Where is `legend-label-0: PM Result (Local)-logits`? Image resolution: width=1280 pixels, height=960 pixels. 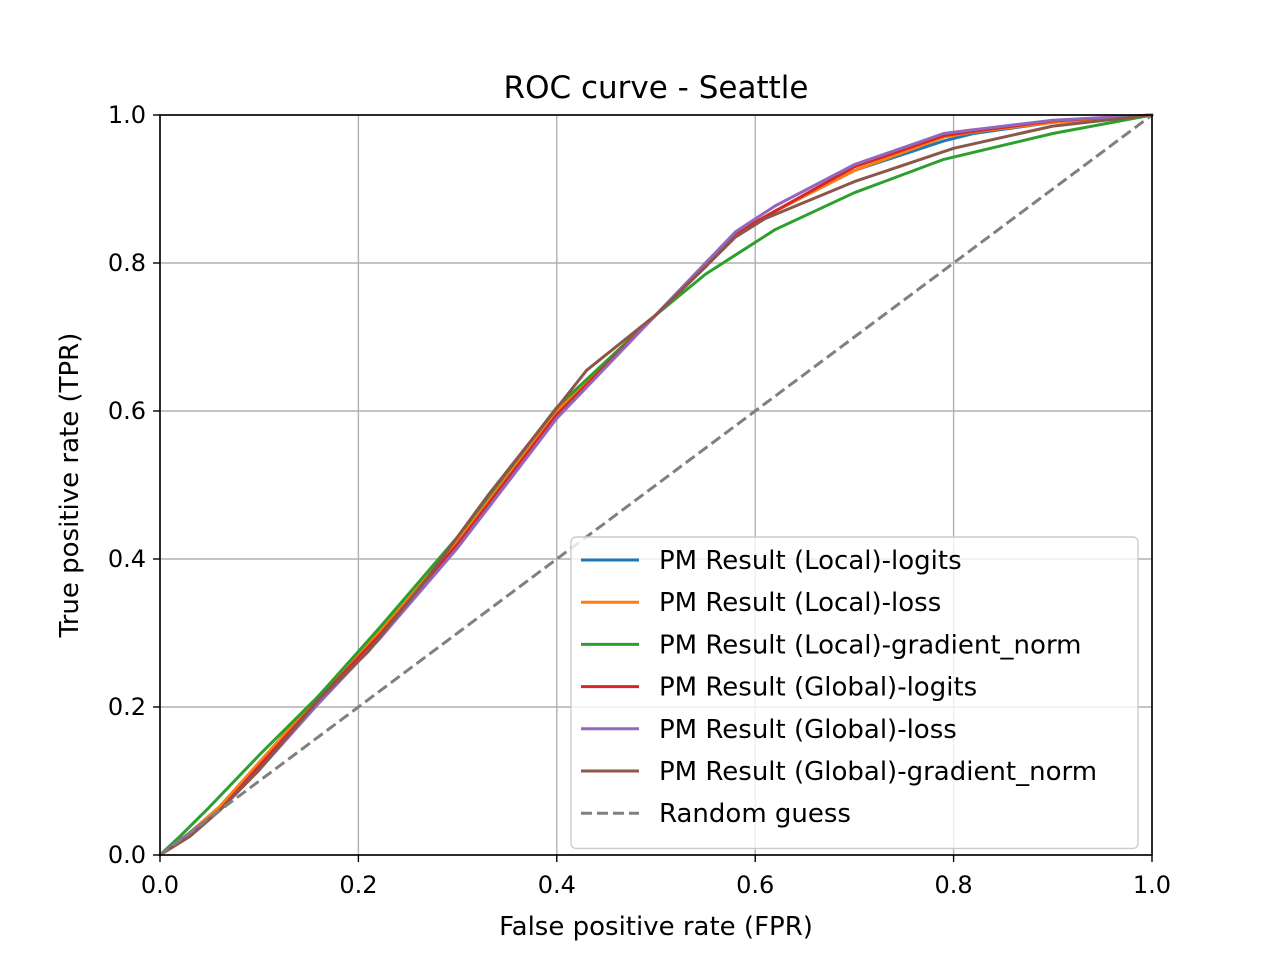
legend-label-0: PM Result (Local)-logits is located at coordinates (810, 561).